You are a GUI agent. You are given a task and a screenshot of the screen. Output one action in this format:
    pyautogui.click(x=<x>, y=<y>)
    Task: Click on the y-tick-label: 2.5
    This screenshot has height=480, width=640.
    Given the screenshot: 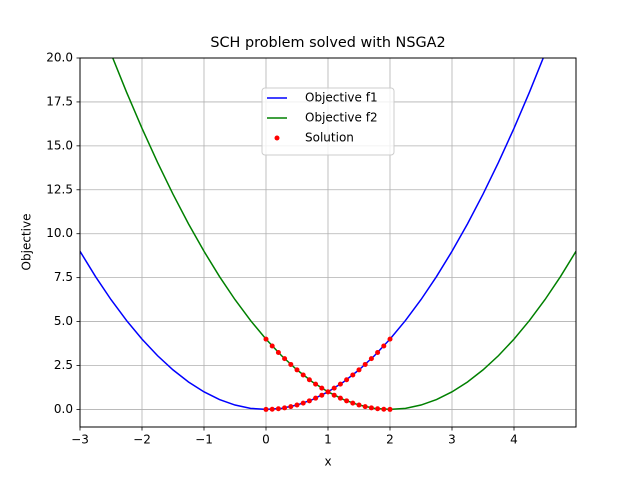 What is the action you would take?
    pyautogui.click(x=63, y=365)
    